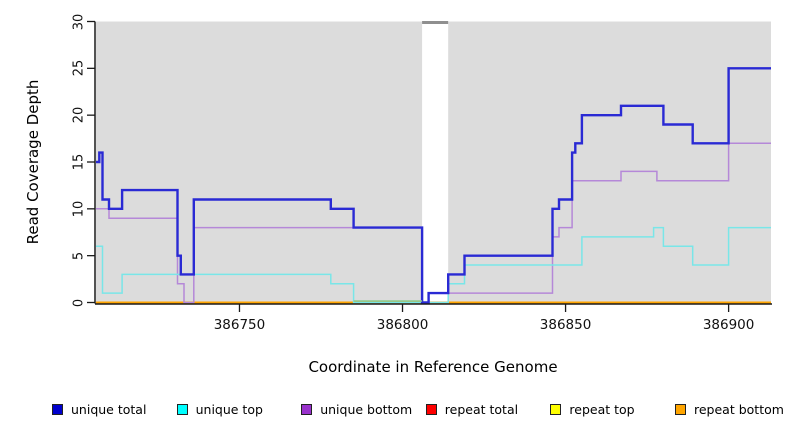 The width and height of the screenshot is (792, 432). I want to click on y-tick-label: 15, so click(79, 162).